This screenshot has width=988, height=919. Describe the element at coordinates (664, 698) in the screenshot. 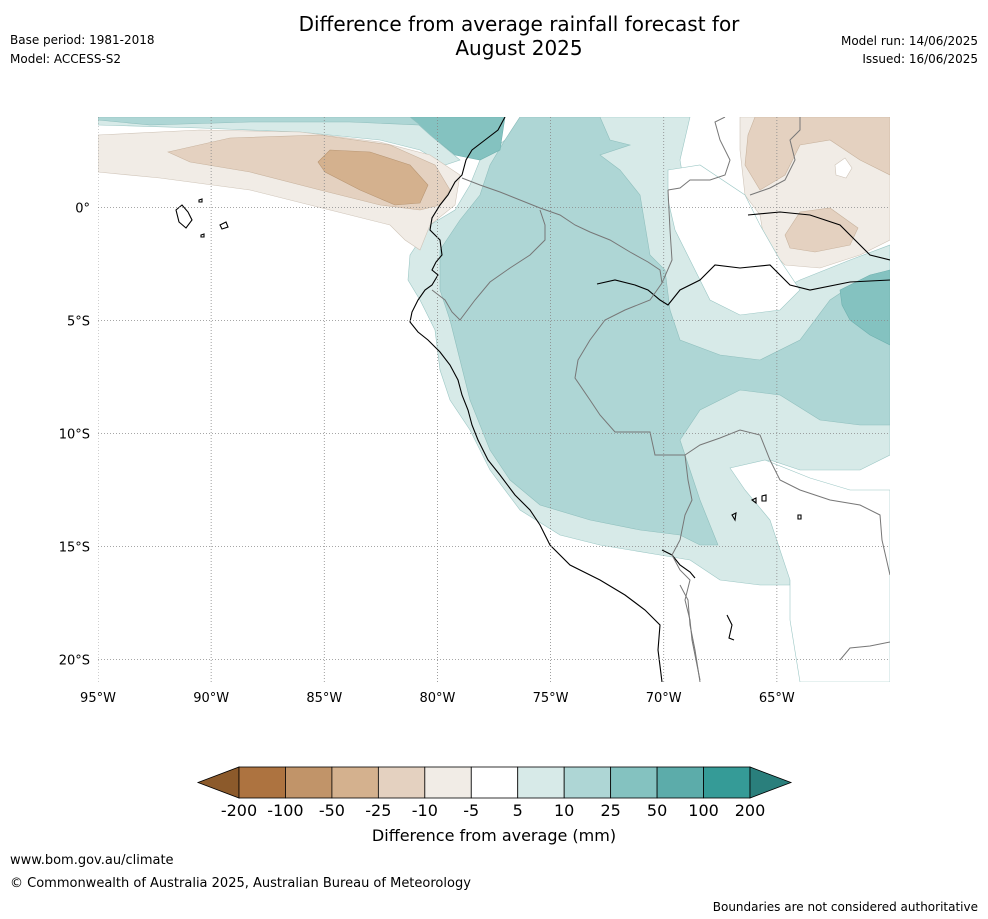

I see `longitude-tick-label: 70°W` at that location.